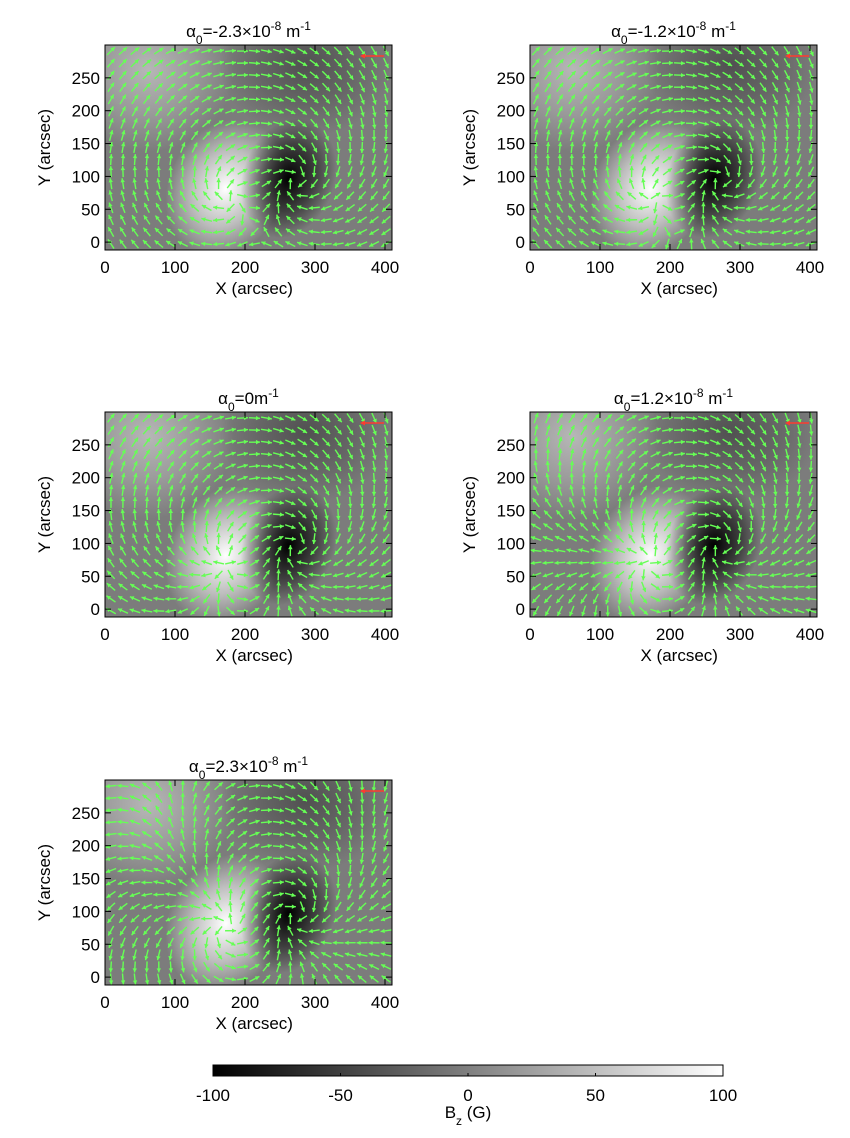 This screenshot has height=1138, width=850. I want to click on chart-title: α0=2.3×10-8 m-1, so click(248, 768).